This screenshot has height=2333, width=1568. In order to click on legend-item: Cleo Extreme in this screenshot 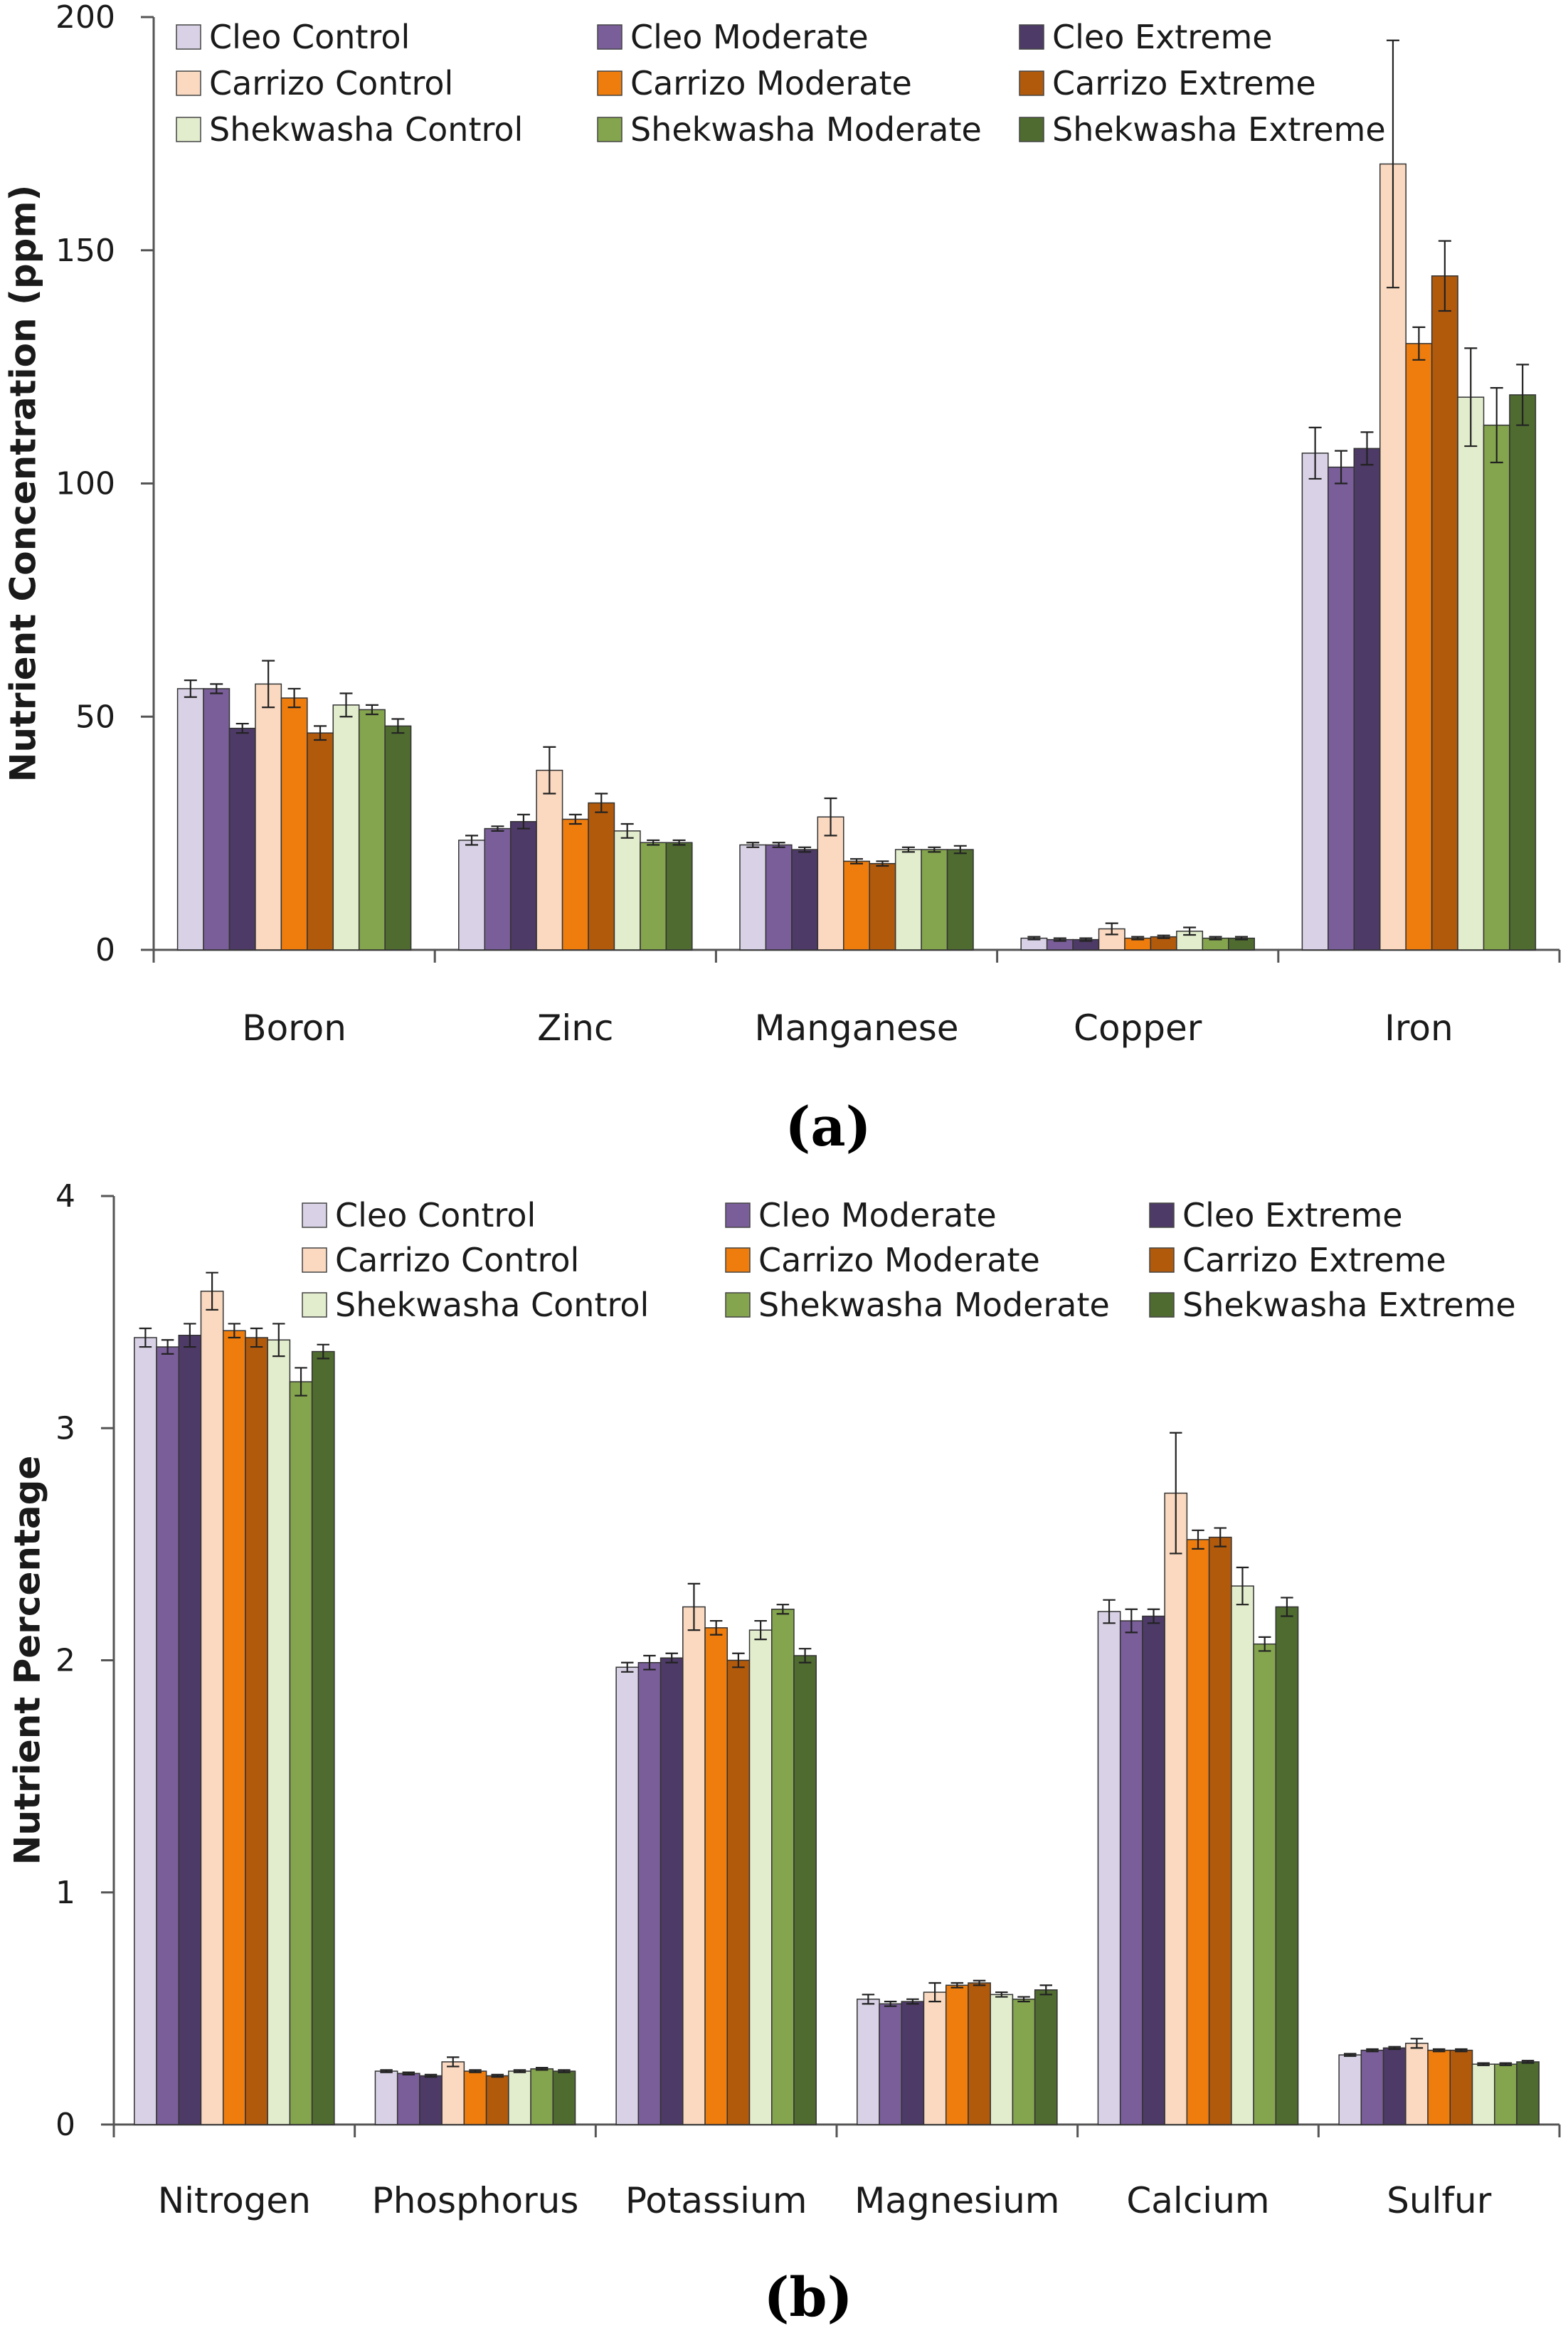, I will do `click(1146, 37)`.